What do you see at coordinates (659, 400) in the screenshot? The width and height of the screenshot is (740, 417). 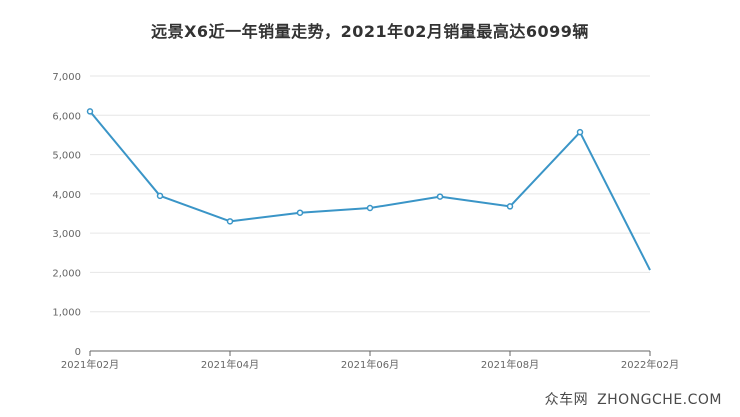 I see `watermark-en: ZHONGCHE.COM` at bounding box center [659, 400].